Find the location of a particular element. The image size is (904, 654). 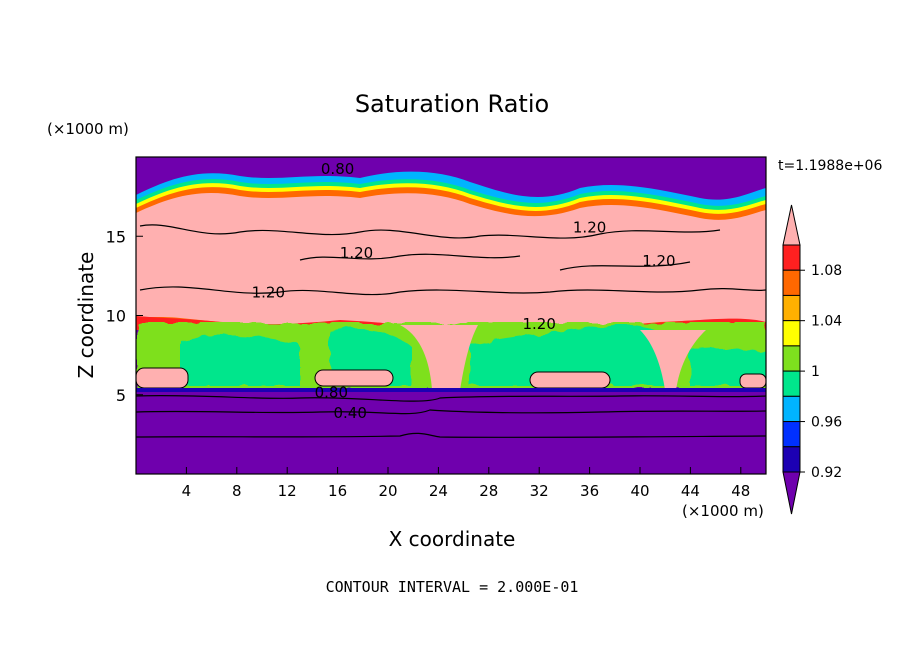

x-tick-label: 28 is located at coordinates (488, 491).